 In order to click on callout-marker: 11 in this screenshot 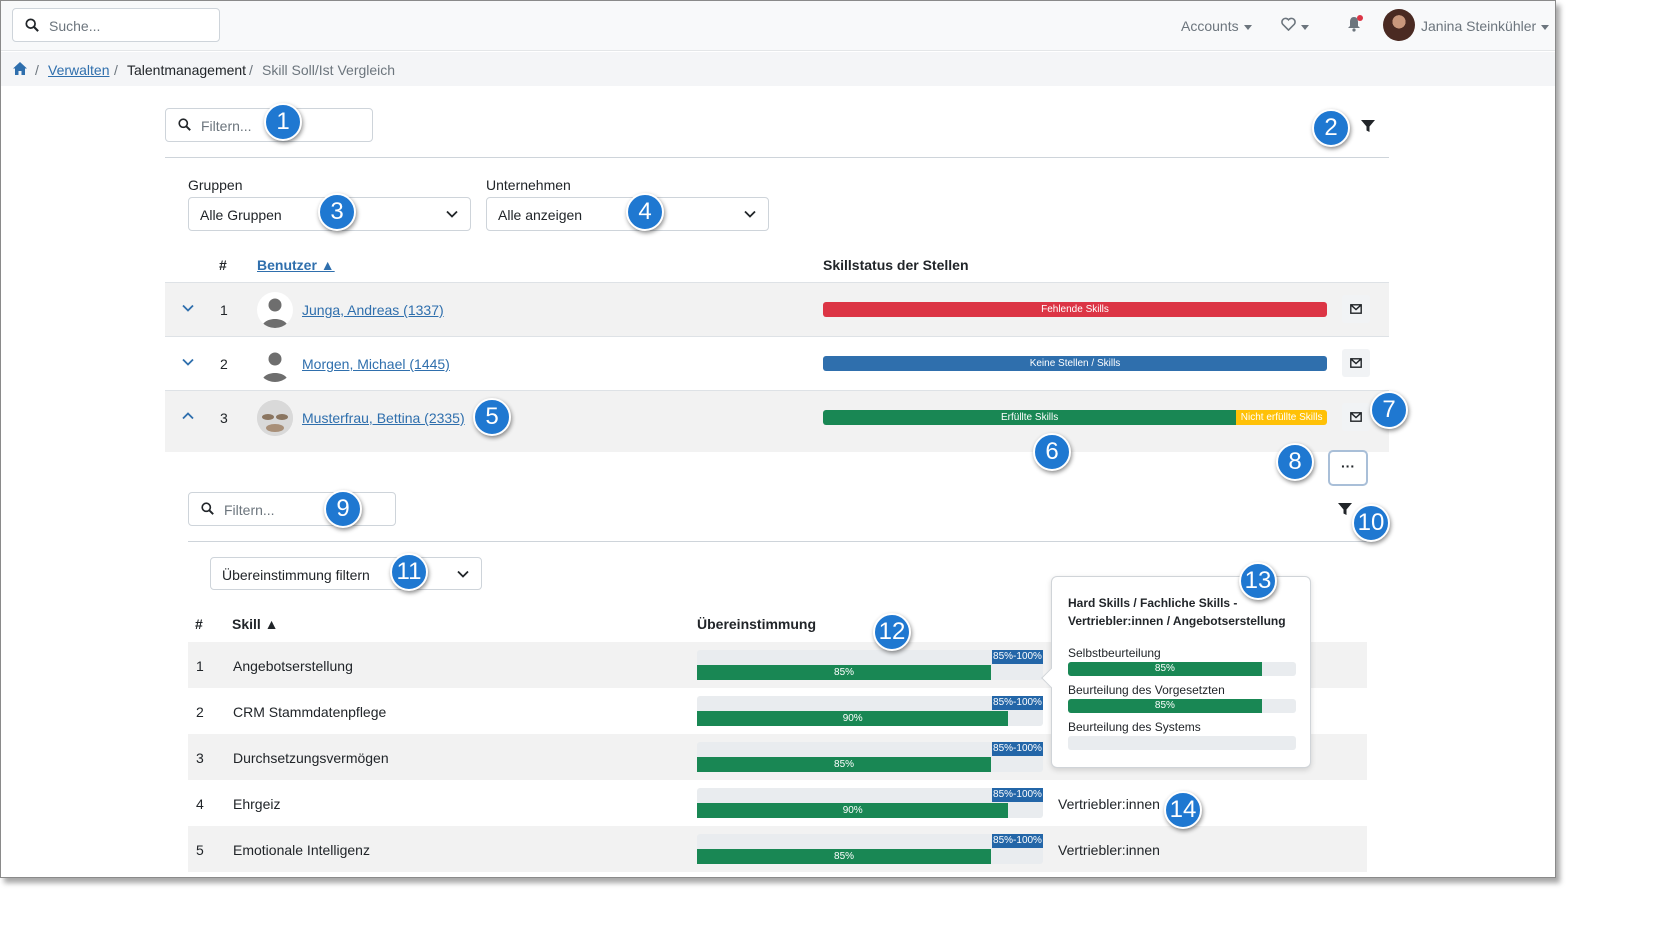, I will do `click(409, 572)`.